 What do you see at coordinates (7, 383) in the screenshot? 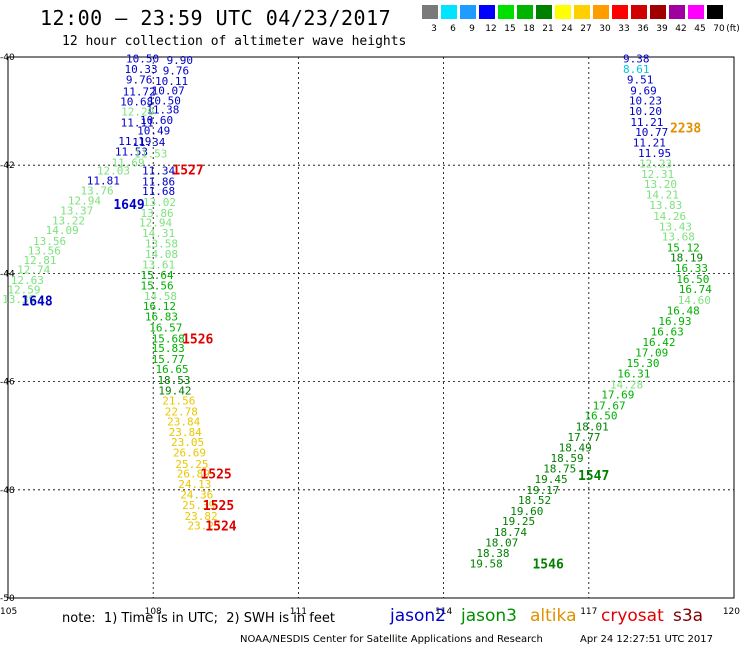
I see `lat-tick-label: -46` at bounding box center [7, 383].